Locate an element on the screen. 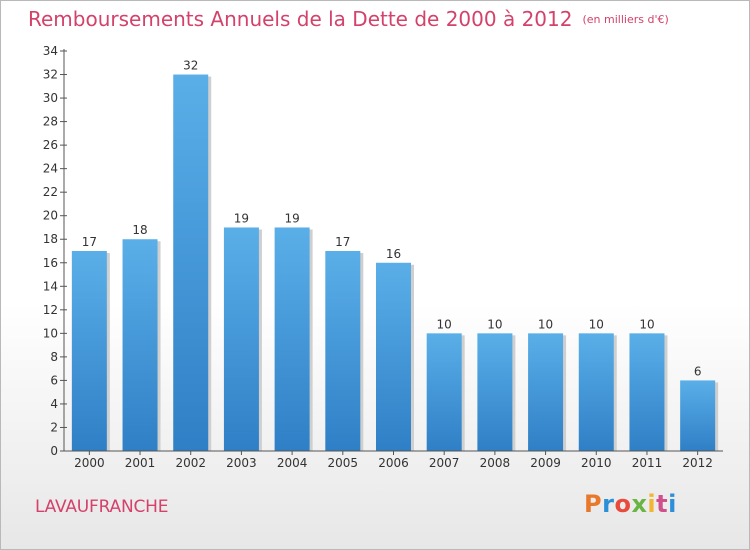  bar-2005 is located at coordinates (343, 351).